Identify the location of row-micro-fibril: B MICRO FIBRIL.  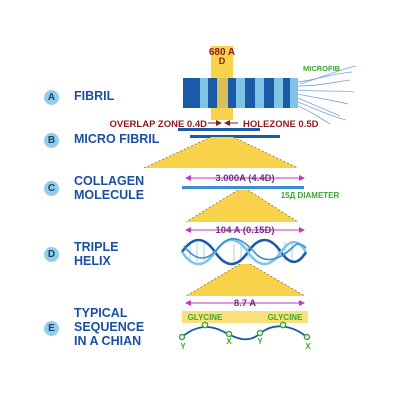
(119, 140).